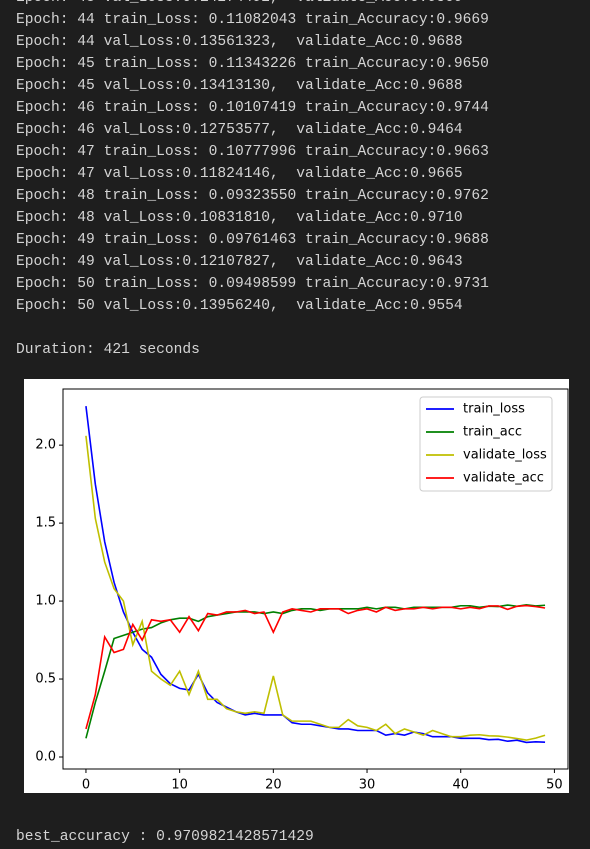 This screenshot has height=849, width=590. What do you see at coordinates (494, 409) in the screenshot?
I see `legend-label: train_loss` at bounding box center [494, 409].